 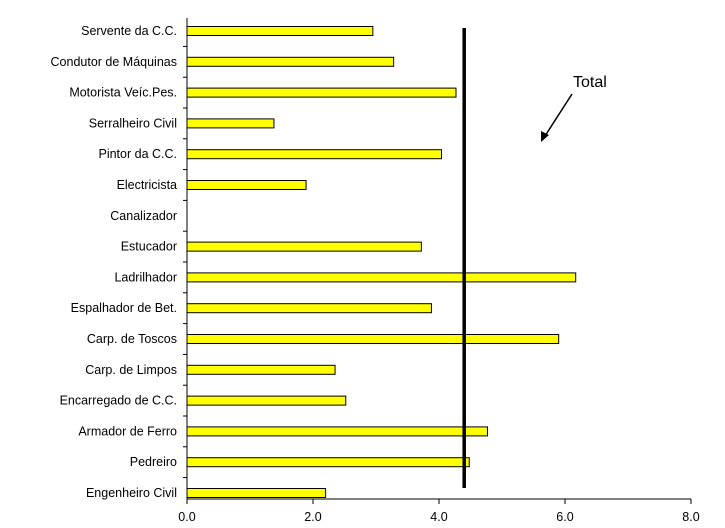 I want to click on category-label: Carp. de Toscos, so click(x=132, y=339).